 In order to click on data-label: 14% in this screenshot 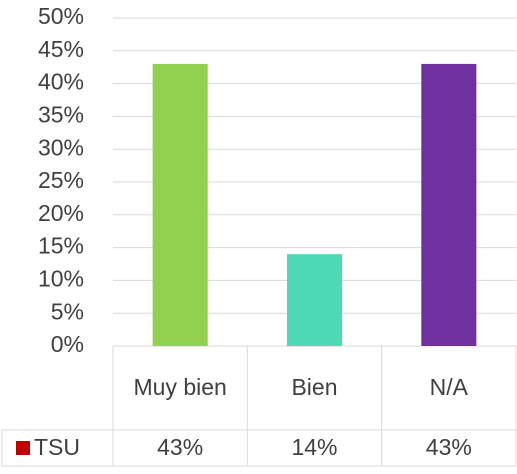, I will do `click(314, 447)`.